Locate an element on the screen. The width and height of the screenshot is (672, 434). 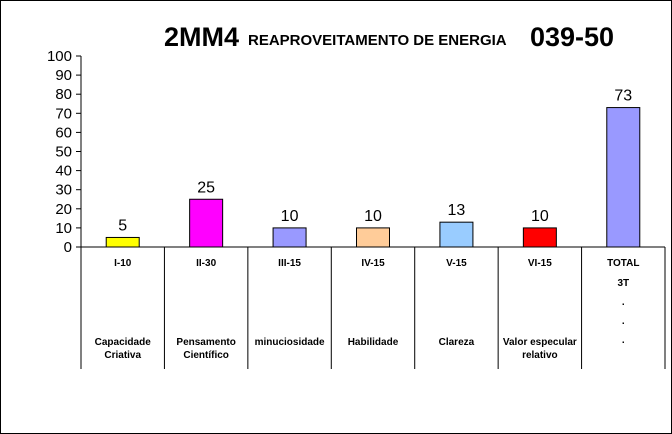
y-tick-label: 90 is located at coordinates (63, 75).